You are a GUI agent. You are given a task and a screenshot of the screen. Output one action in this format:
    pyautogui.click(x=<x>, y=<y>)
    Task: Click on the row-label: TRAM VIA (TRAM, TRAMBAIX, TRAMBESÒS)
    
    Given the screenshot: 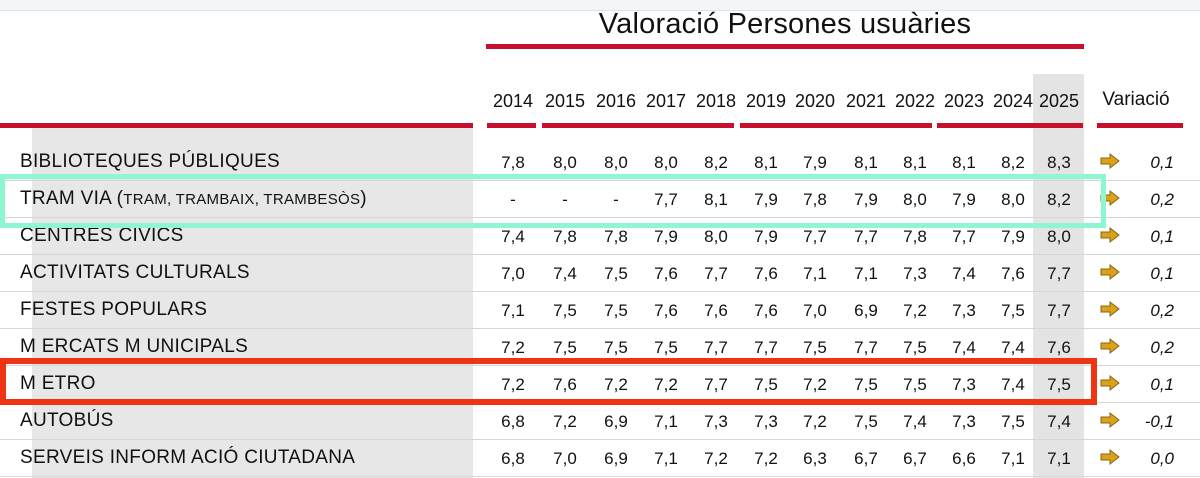 What is the action you would take?
    pyautogui.click(x=193, y=199)
    